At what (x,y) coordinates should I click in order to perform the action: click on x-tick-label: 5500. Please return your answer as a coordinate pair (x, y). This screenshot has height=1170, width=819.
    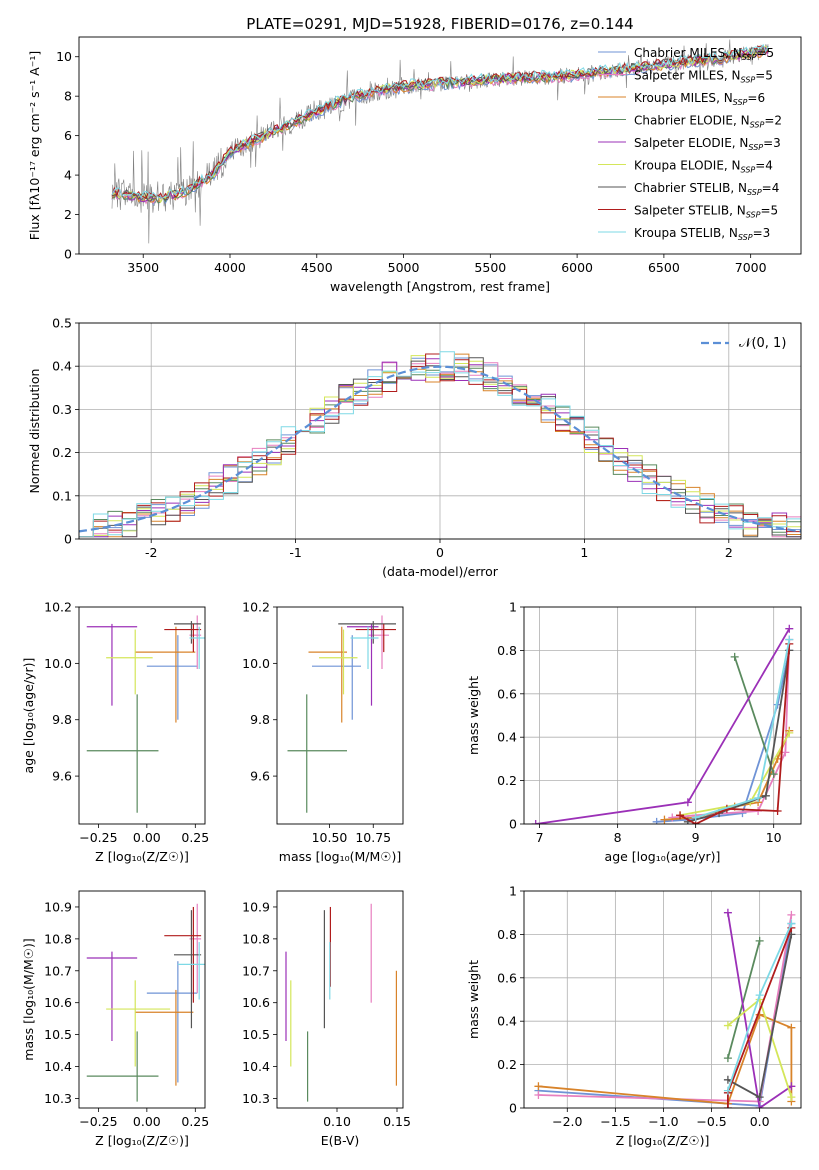
    Looking at the image, I should click on (490, 267).